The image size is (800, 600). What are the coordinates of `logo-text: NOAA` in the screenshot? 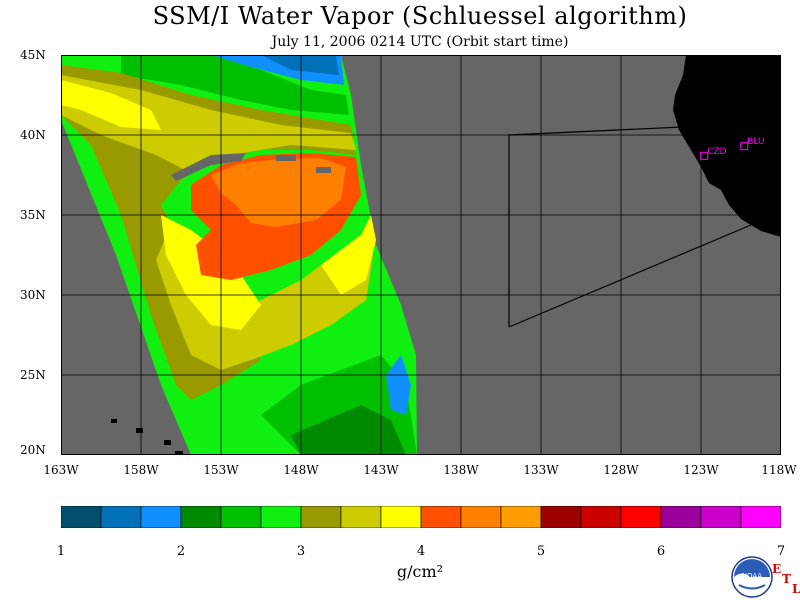 It's located at (752, 576).